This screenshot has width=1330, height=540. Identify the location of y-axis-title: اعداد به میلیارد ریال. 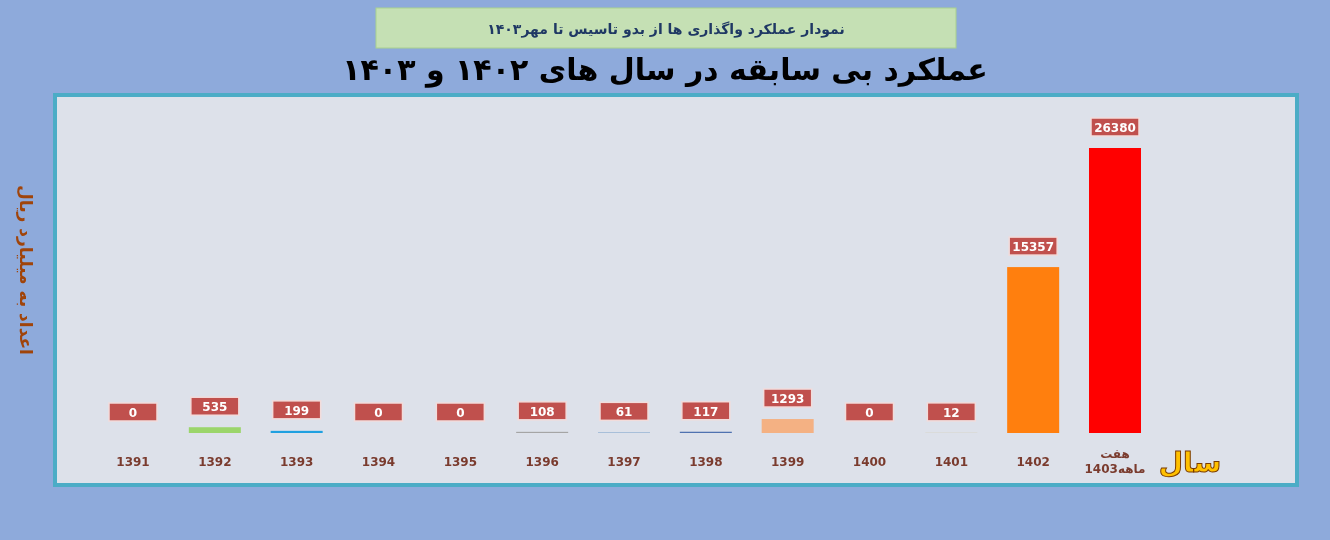
(26, 270).